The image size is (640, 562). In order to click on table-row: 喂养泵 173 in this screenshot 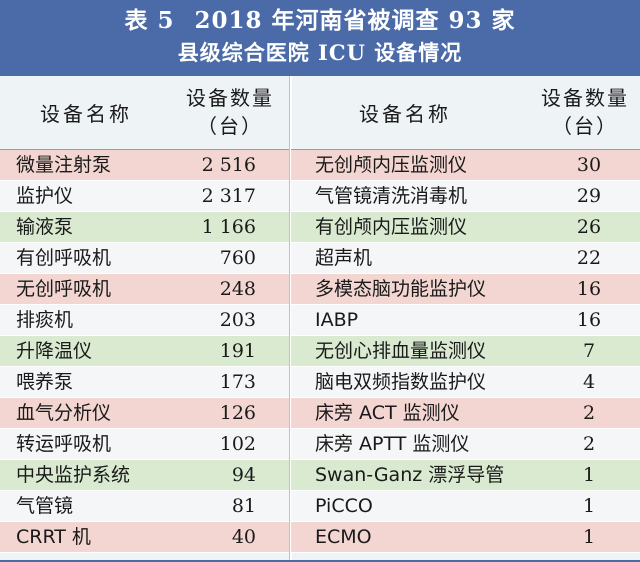, I will do `click(145, 382)`.